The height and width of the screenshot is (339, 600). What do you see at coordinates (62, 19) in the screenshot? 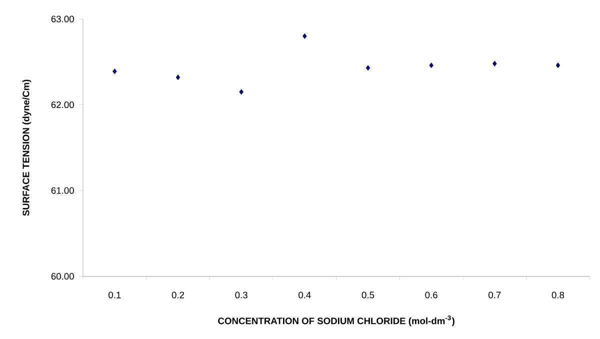
I see `y-tick-label: 63.00` at bounding box center [62, 19].